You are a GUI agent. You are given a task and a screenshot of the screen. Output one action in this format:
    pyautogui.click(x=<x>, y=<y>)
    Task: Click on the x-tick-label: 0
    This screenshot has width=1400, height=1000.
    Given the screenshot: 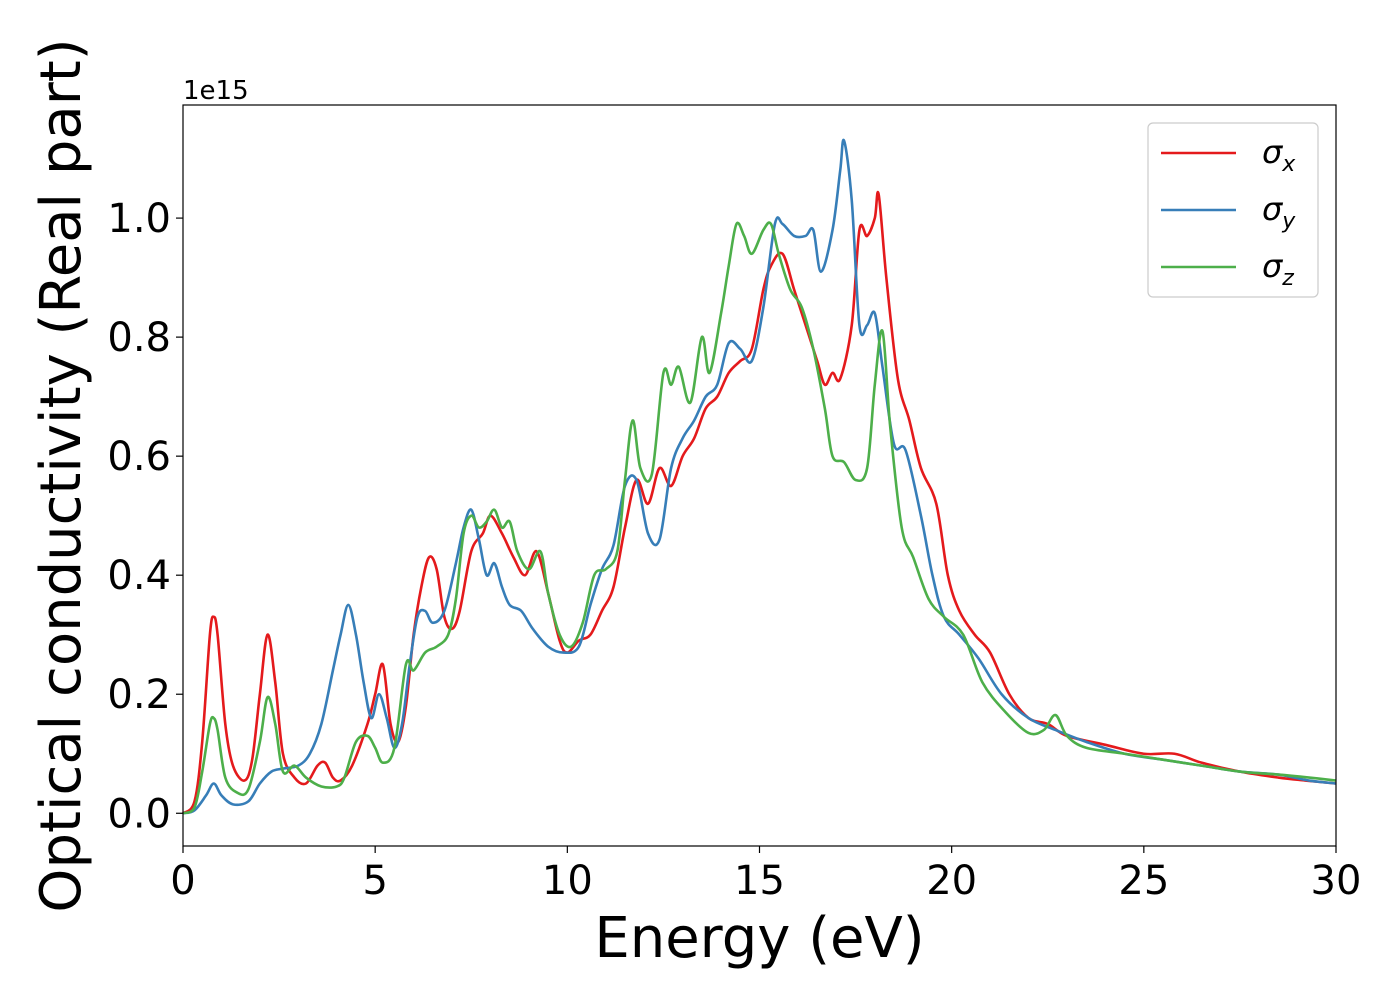 What is the action you would take?
    pyautogui.click(x=182, y=881)
    